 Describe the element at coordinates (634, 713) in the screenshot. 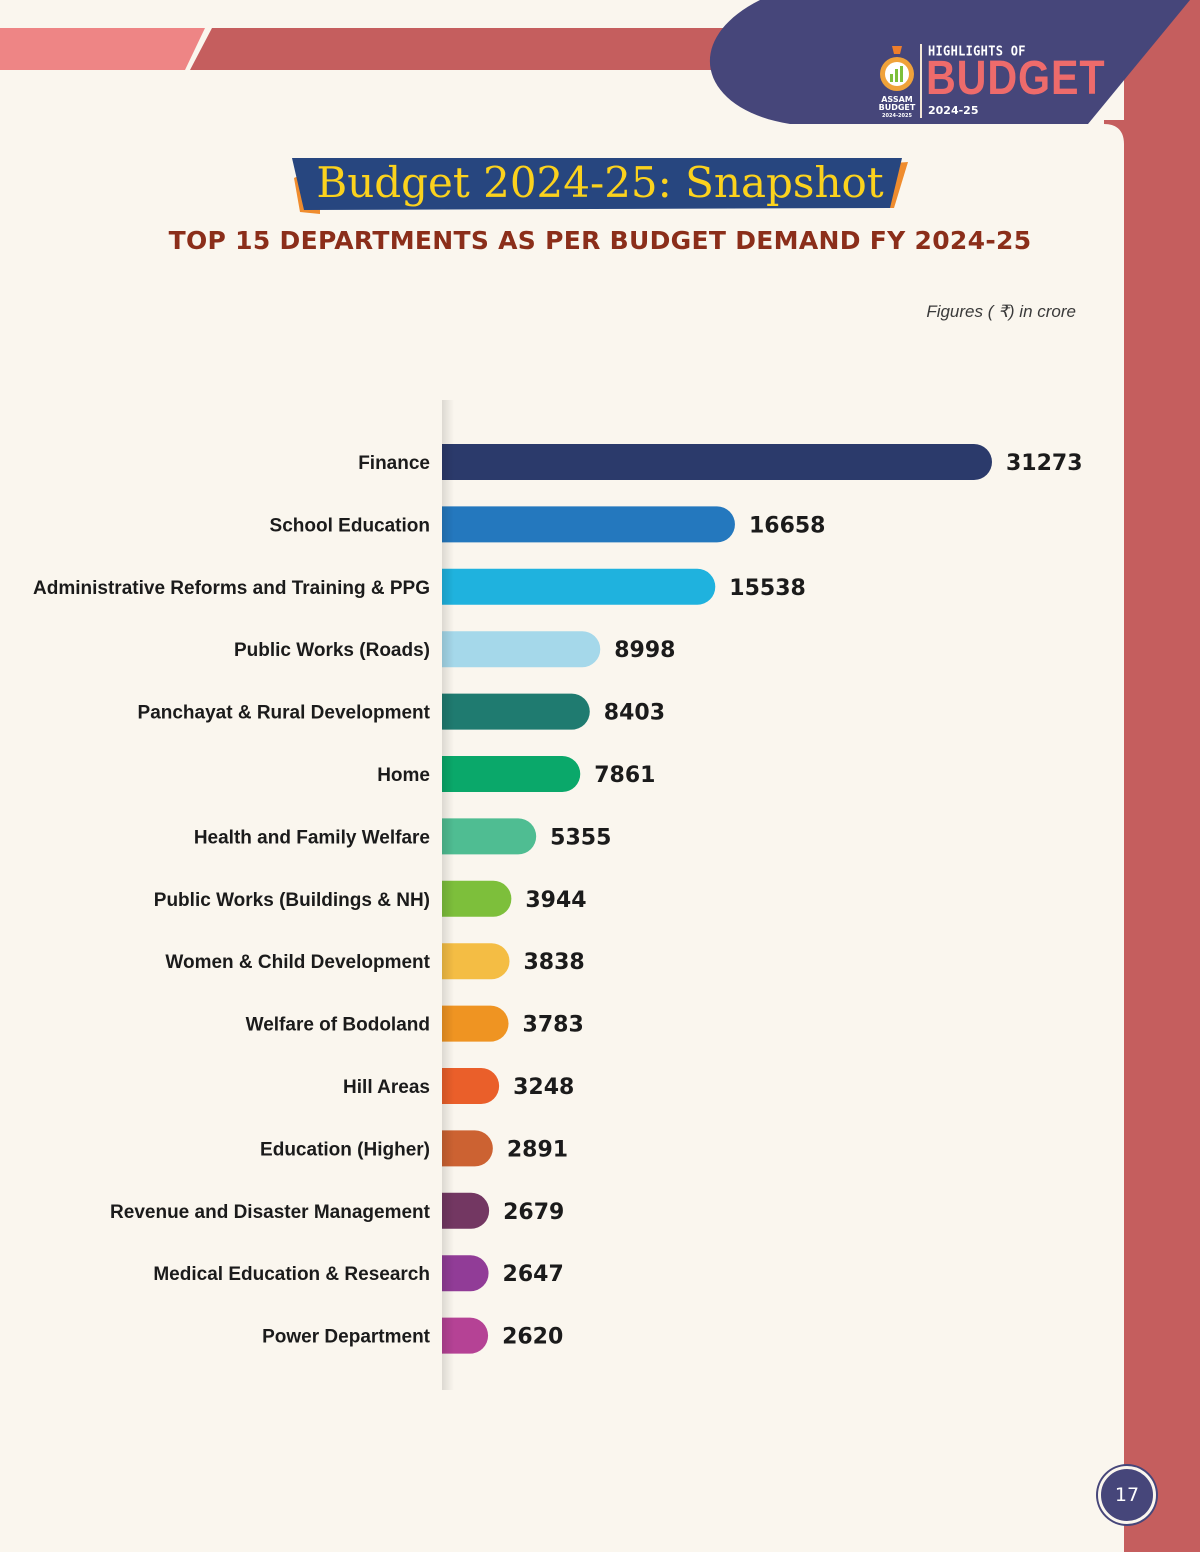

I see `value-label: 8403` at that location.